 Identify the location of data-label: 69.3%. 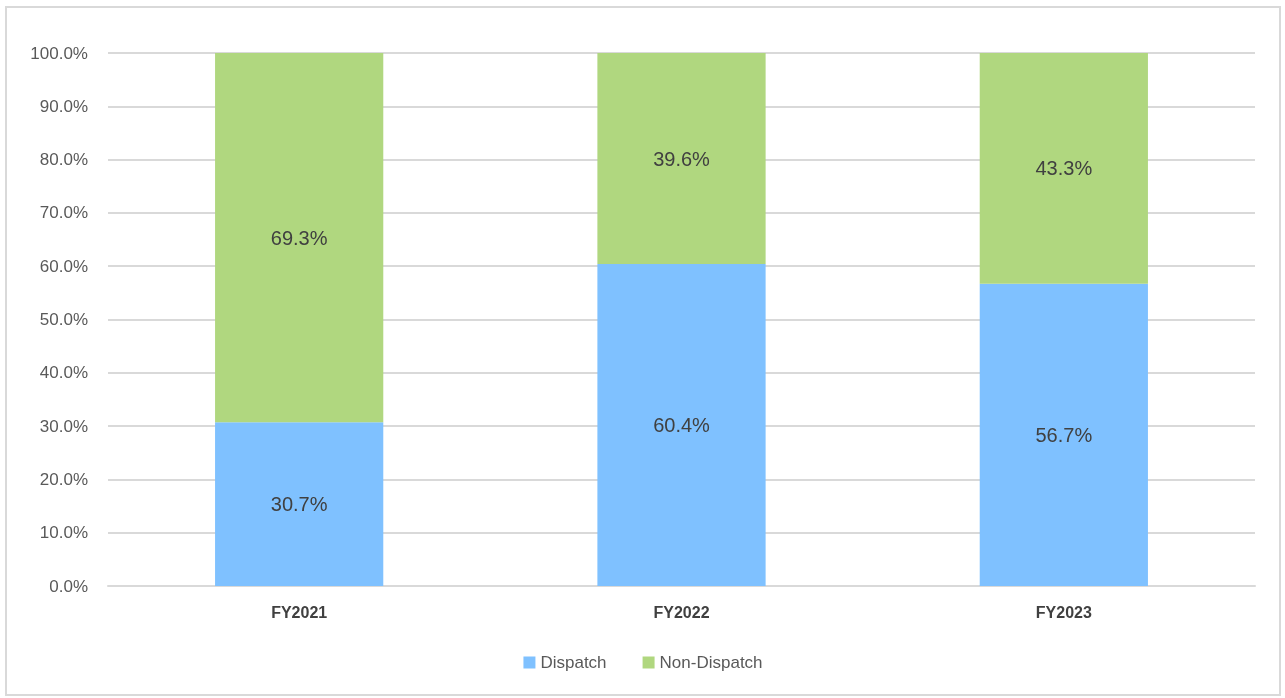
(299, 237).